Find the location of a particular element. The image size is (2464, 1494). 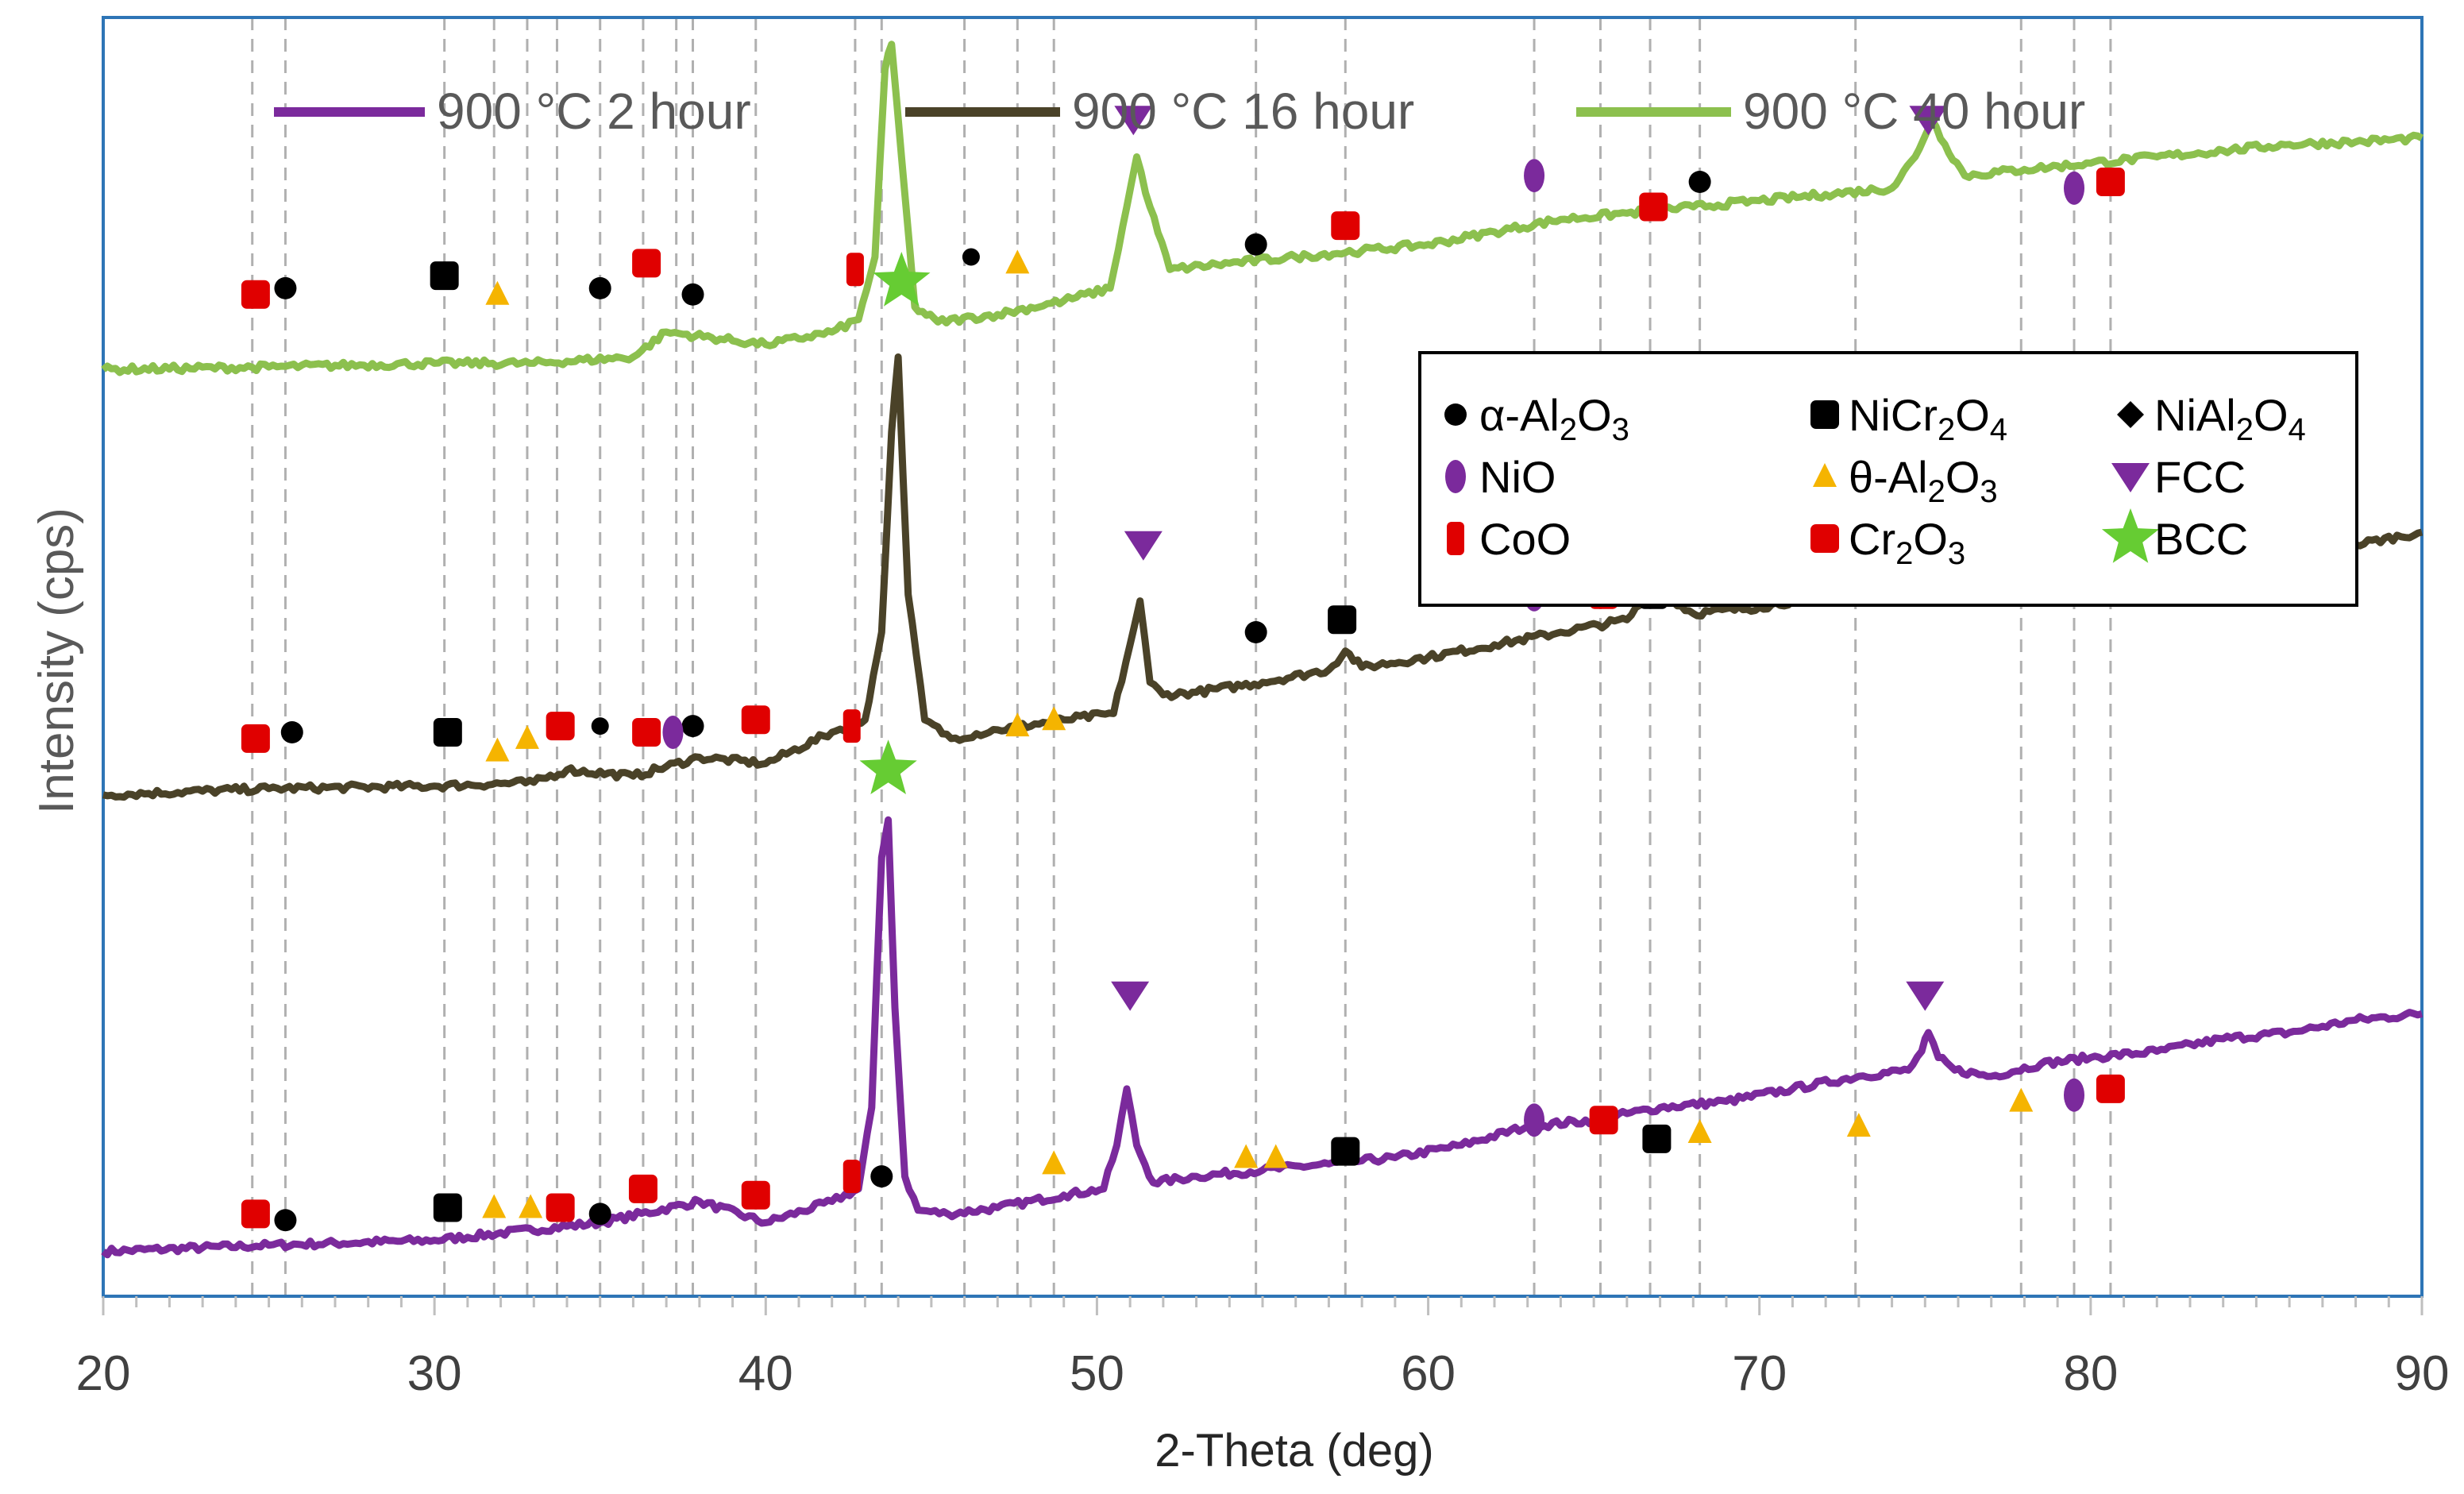

y-axis-label: Intensity (cps) is located at coordinates (56, 661).